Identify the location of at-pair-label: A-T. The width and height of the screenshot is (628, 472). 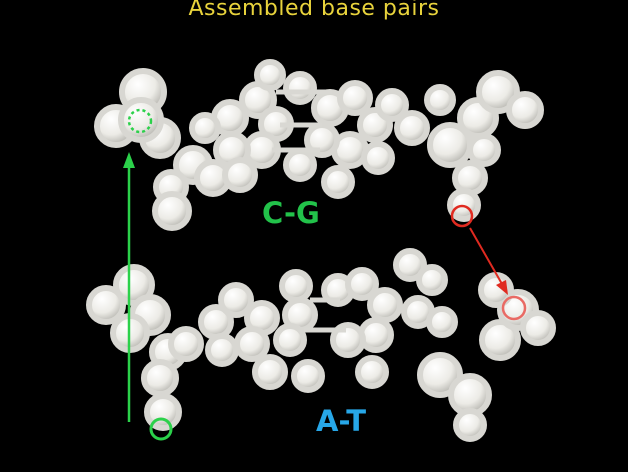
(341, 421).